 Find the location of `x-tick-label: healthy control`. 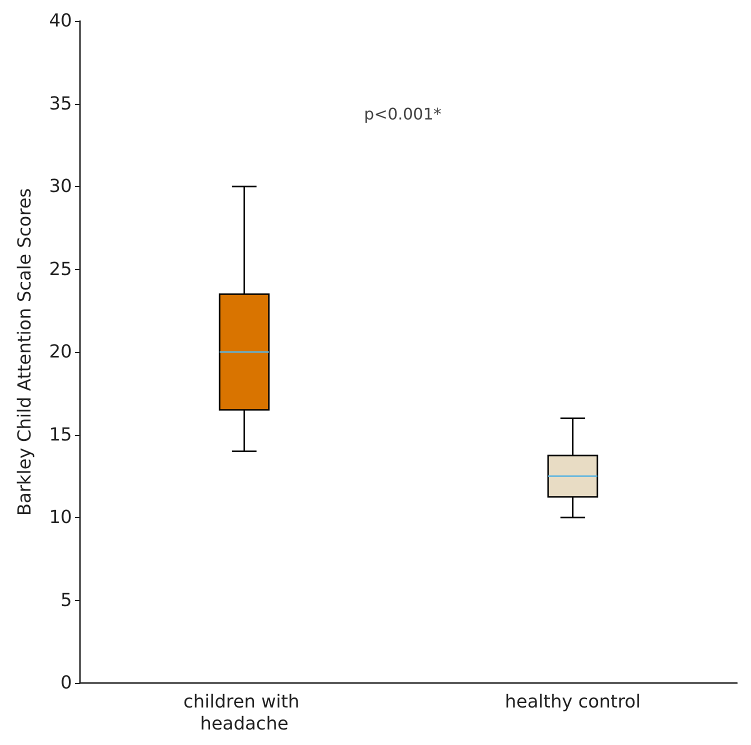

x-tick-label: healthy control is located at coordinates (572, 702).